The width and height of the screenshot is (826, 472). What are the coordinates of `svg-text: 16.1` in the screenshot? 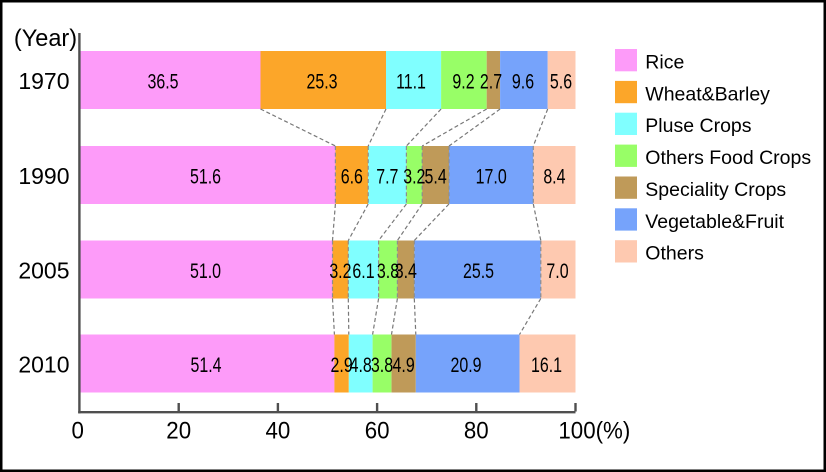 It's located at (546, 365).